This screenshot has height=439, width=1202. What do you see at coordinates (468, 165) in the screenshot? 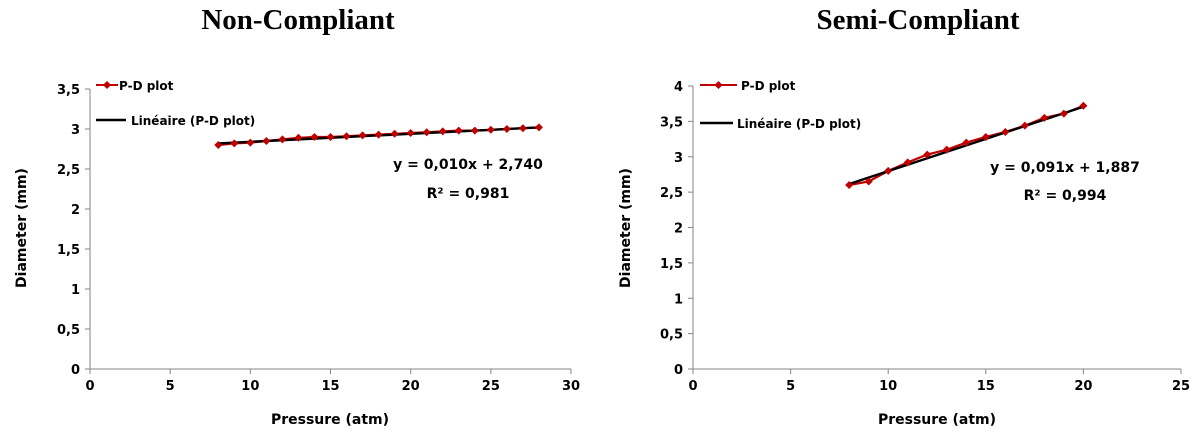
I see `trendline-equation: y = 0,010x + 2,740` at bounding box center [468, 165].